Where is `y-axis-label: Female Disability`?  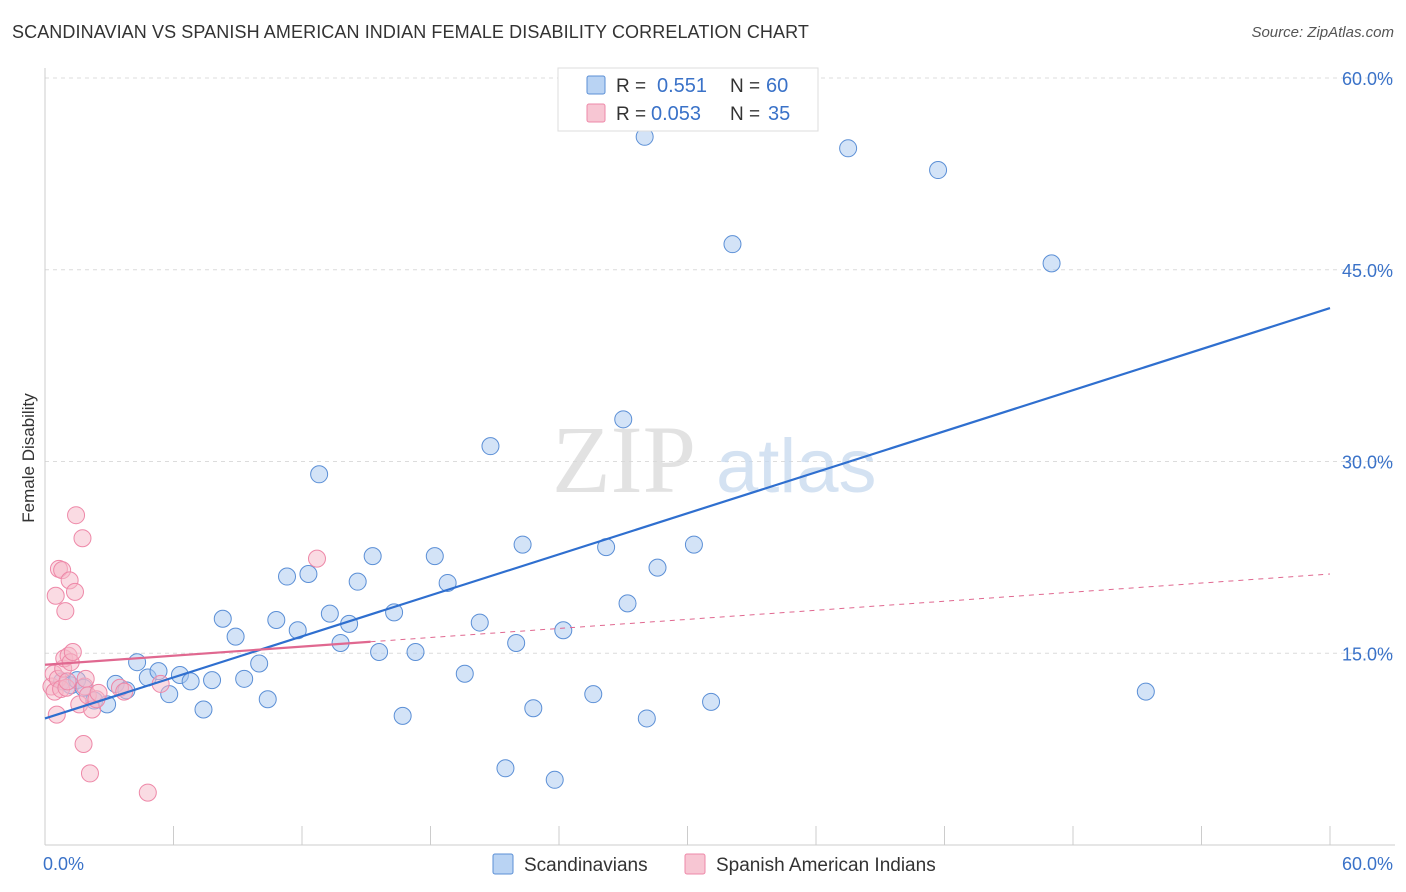
y-axis-label: Female Disability is located at coordinates (28, 458).